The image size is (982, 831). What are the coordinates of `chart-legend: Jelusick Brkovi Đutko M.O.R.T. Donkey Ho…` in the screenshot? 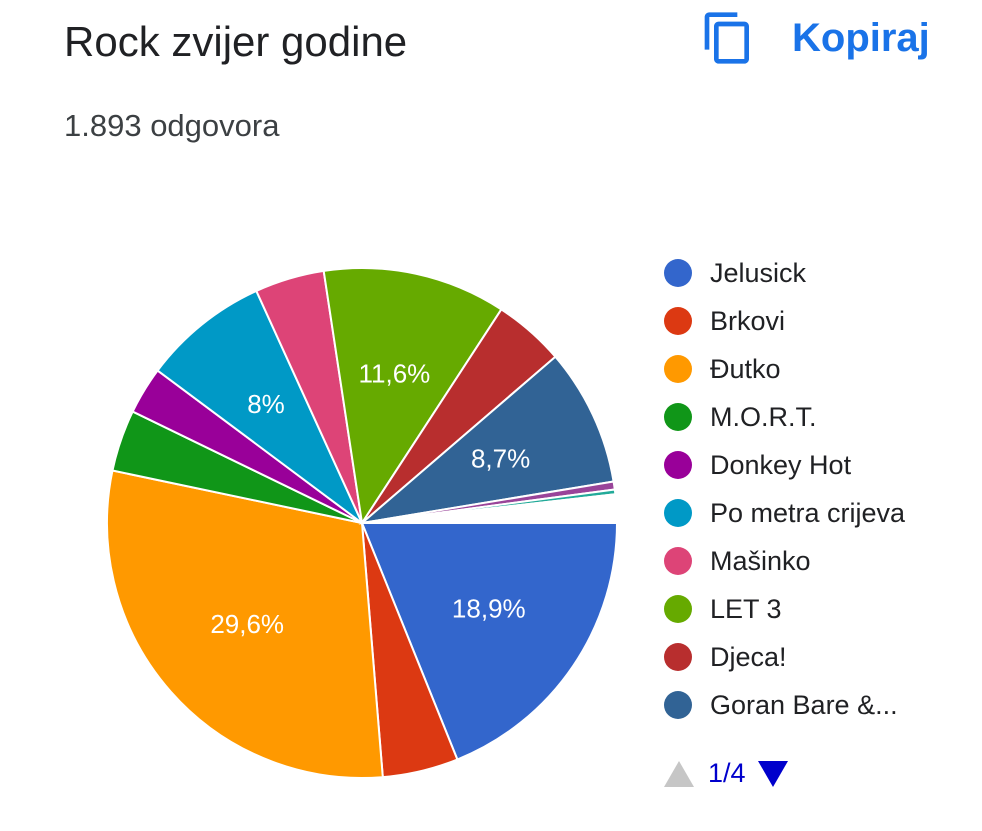 It's located at (784, 489).